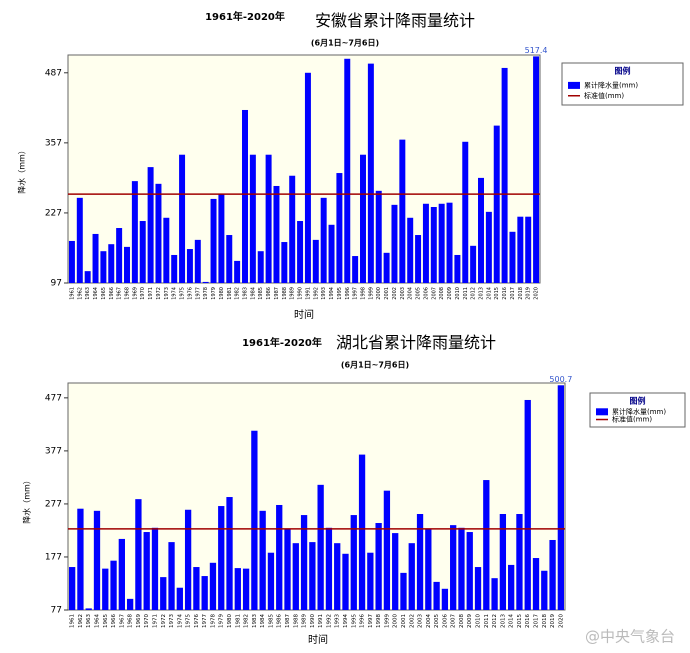 The height and width of the screenshot is (653, 690). Describe the element at coordinates (521, 293) in the screenshot. I see `x-tick-label: 2018` at that location.